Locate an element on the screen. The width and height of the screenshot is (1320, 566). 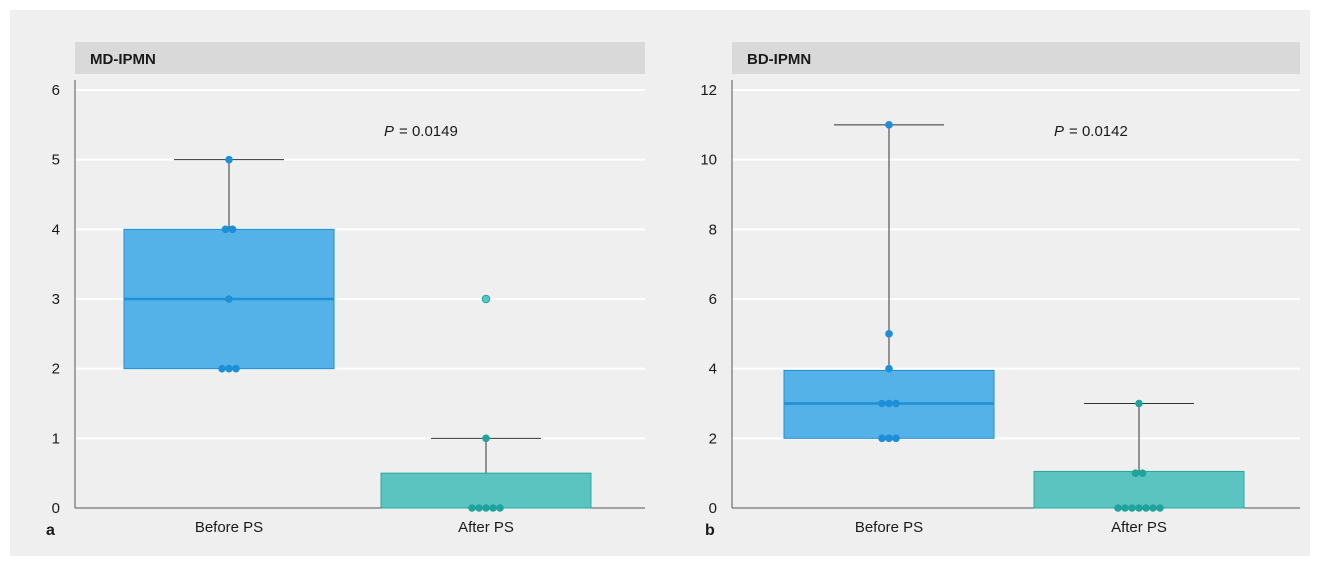
y-tick-label: 12 is located at coordinates (708, 90).